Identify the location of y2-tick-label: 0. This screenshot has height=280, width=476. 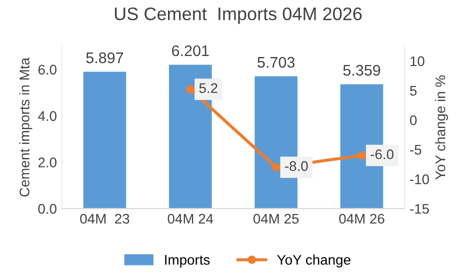
(413, 120).